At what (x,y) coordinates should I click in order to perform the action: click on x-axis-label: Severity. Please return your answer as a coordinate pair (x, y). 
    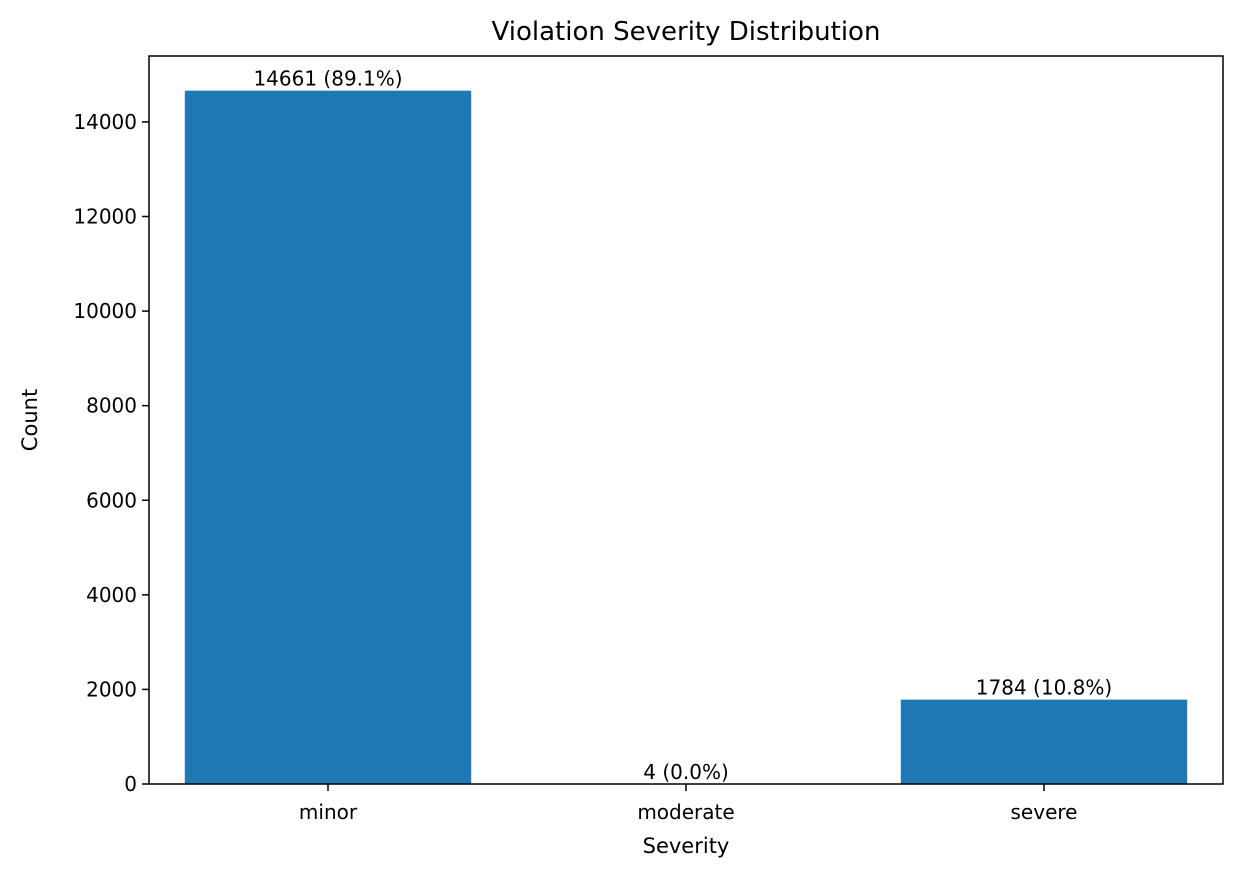
    Looking at the image, I should click on (686, 846).